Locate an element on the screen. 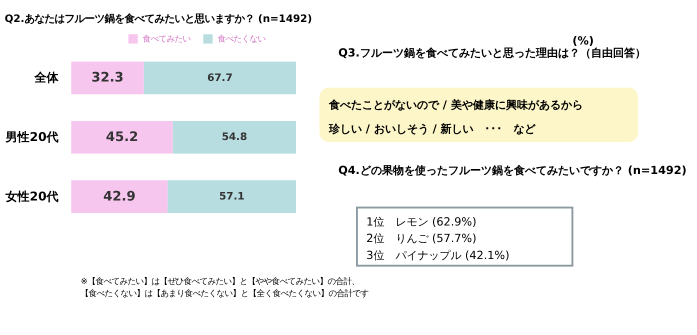 This screenshot has width=697, height=335. text: ※【食べてみたい】は【ぜひ食べてみたい】と【やや食べてみたい】の合計、 is located at coordinates (220, 281).